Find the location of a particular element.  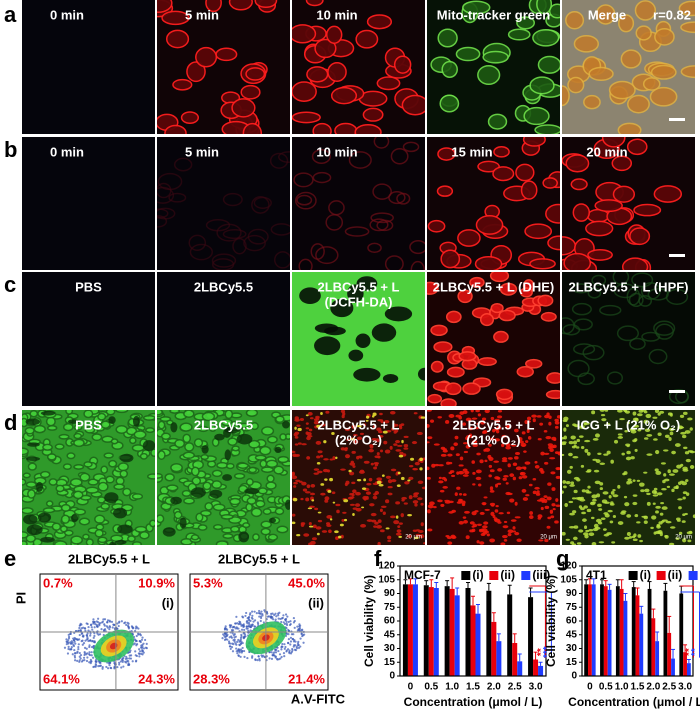

panel-text: (2% O₂) is located at coordinates (358, 439).